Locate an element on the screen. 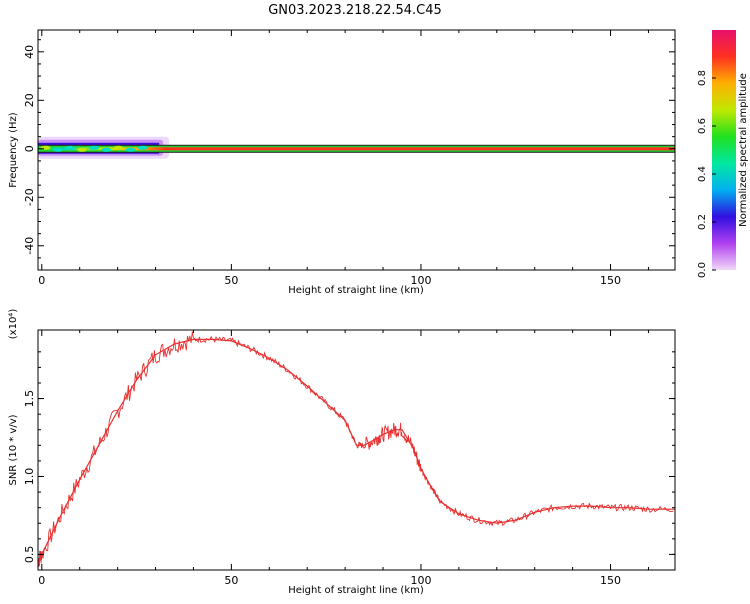 This screenshot has width=750, height=604. y-tick-label: -20 is located at coordinates (29, 197).